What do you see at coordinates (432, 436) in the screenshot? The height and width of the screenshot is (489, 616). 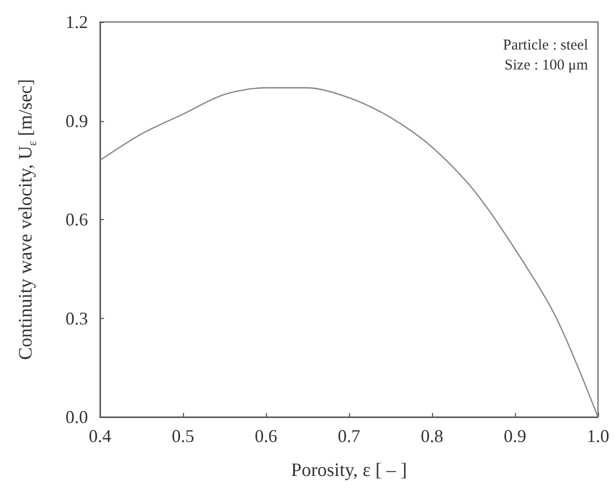 I see `x-tick-label: 0.8` at bounding box center [432, 436].